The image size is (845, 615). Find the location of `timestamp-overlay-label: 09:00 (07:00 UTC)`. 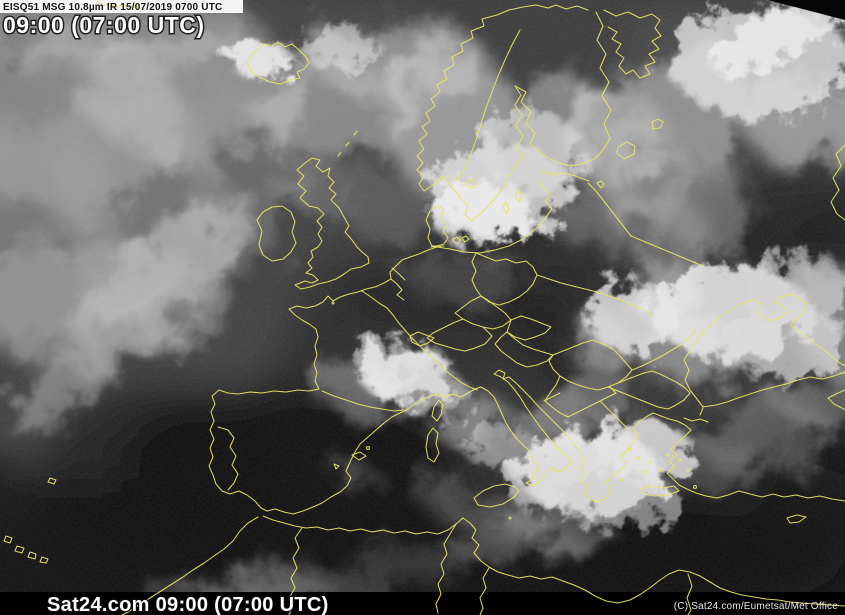

timestamp-overlay-label: 09:00 (07:00 UTC) is located at coordinates (104, 25).